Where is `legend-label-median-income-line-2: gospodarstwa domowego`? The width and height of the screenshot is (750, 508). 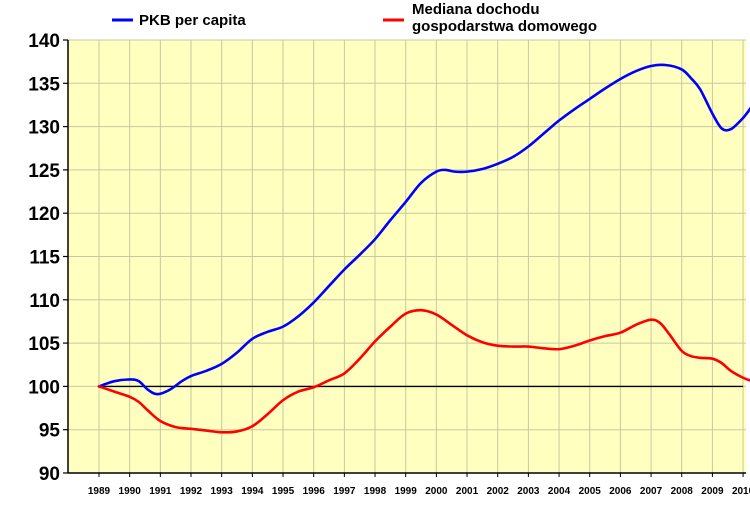
legend-label-median-income-line-2: gospodarstwa domowego is located at coordinates (504, 26).